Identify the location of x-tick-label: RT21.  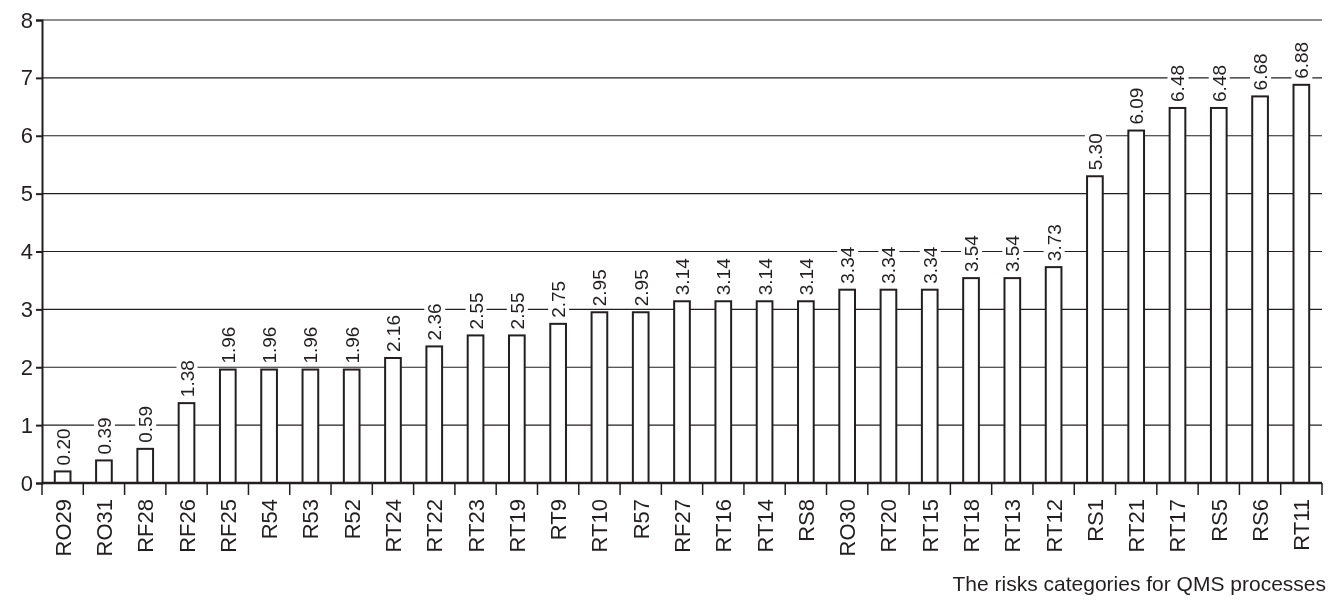
(1137, 526).